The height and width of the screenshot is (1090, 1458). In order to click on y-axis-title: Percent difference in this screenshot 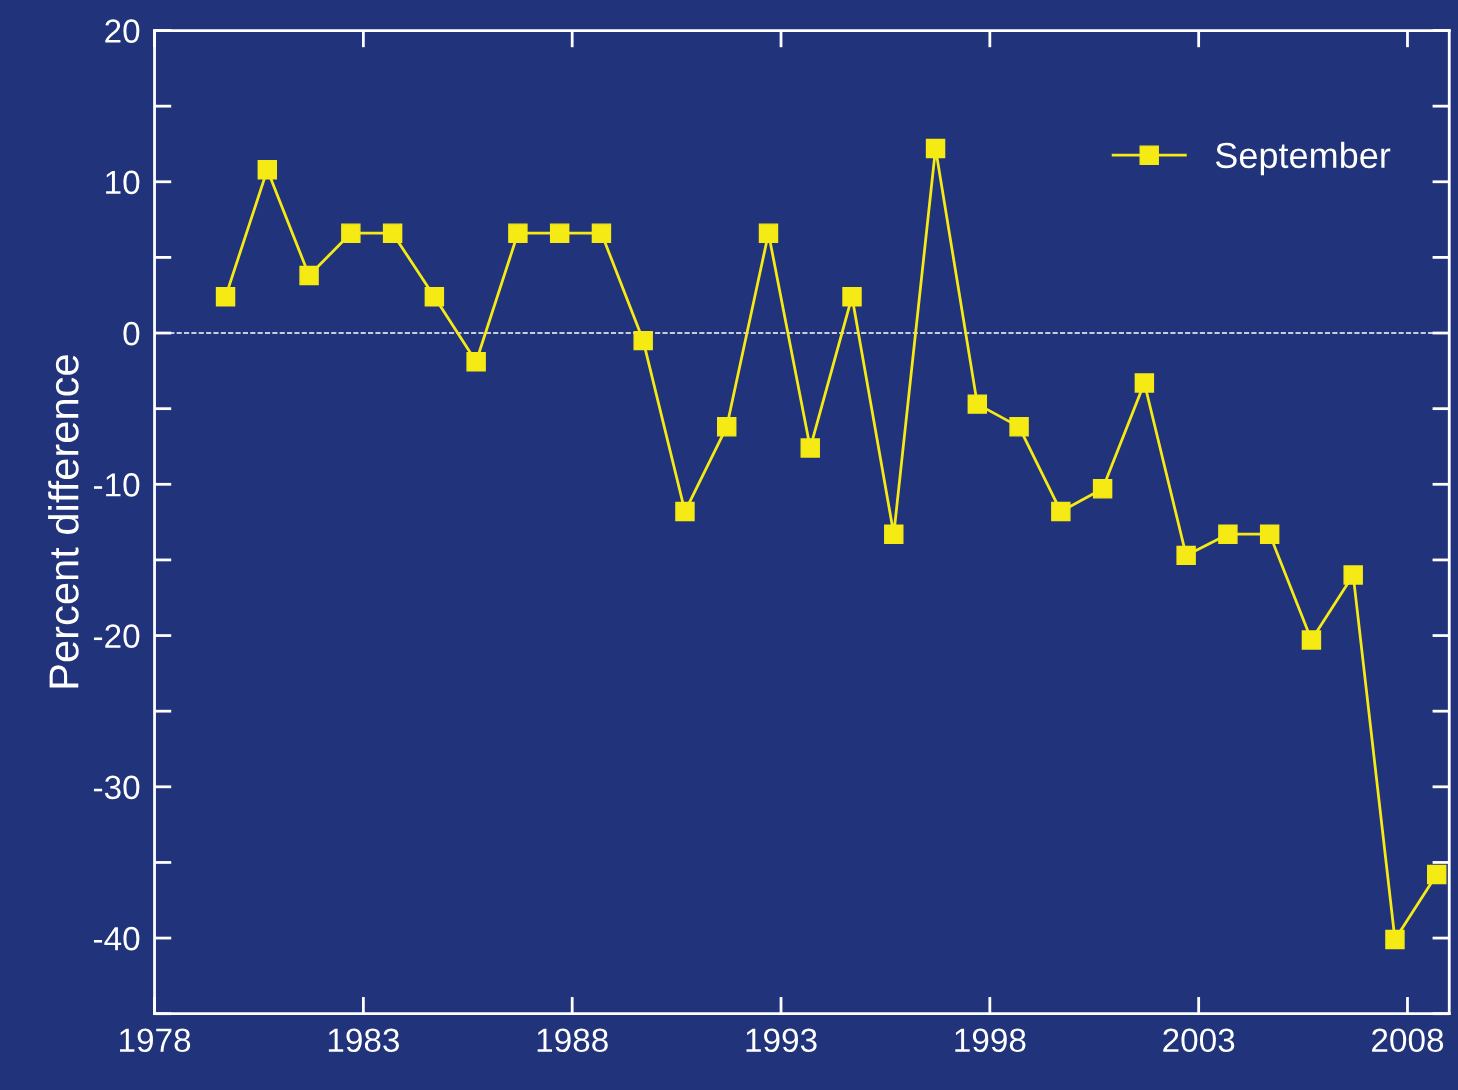, I will do `click(63, 521)`.